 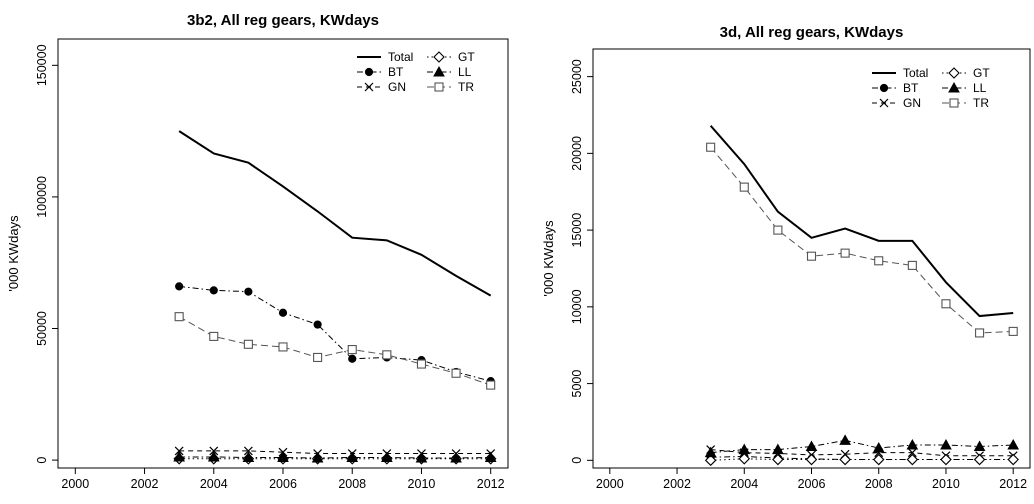 I want to click on series-line-gn, so click(x=862, y=453).